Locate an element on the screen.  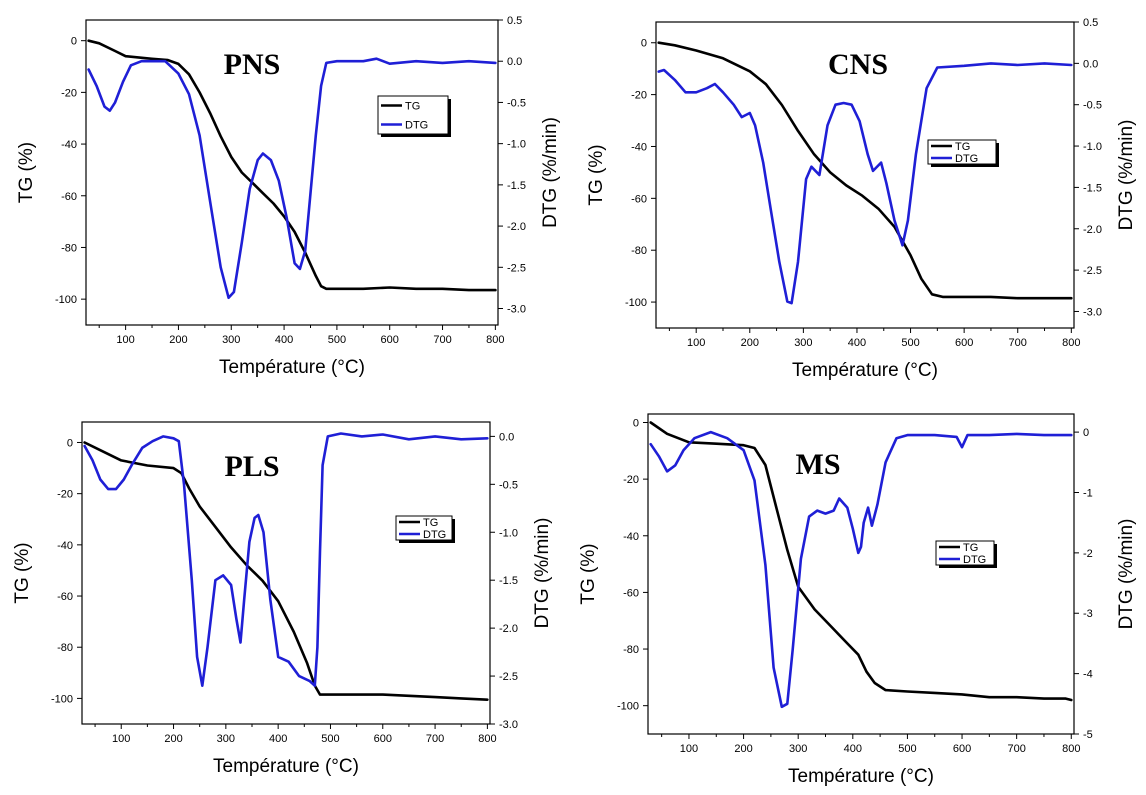
y2-tick-label: -2 is located at coordinates (1088, 554).